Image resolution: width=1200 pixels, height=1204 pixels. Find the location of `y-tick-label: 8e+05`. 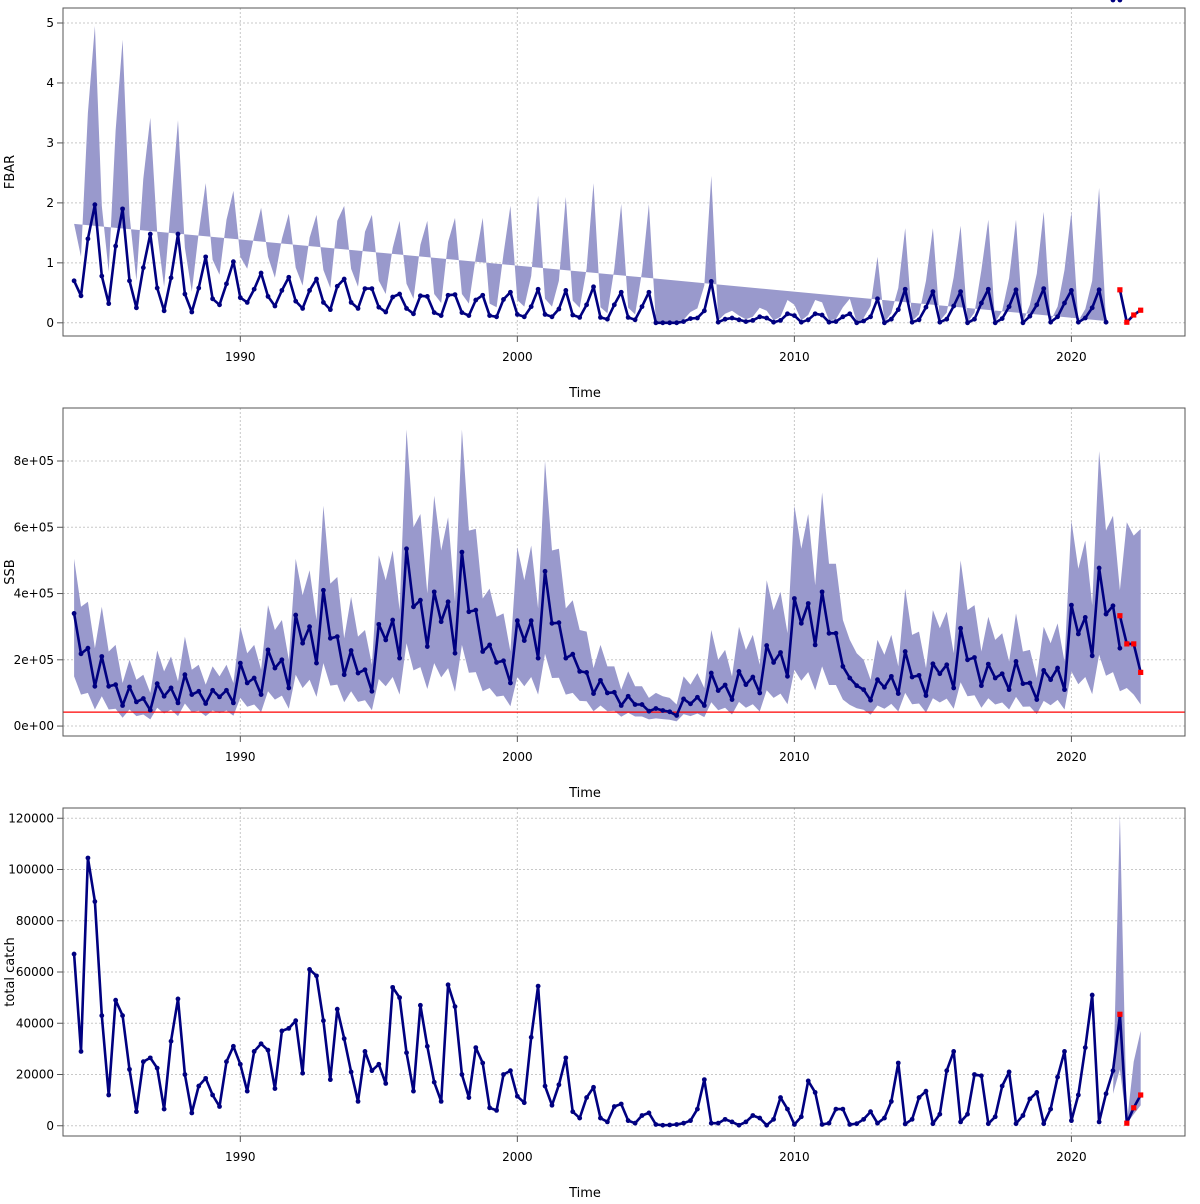

y-tick-label: 8e+05 is located at coordinates (34, 461).